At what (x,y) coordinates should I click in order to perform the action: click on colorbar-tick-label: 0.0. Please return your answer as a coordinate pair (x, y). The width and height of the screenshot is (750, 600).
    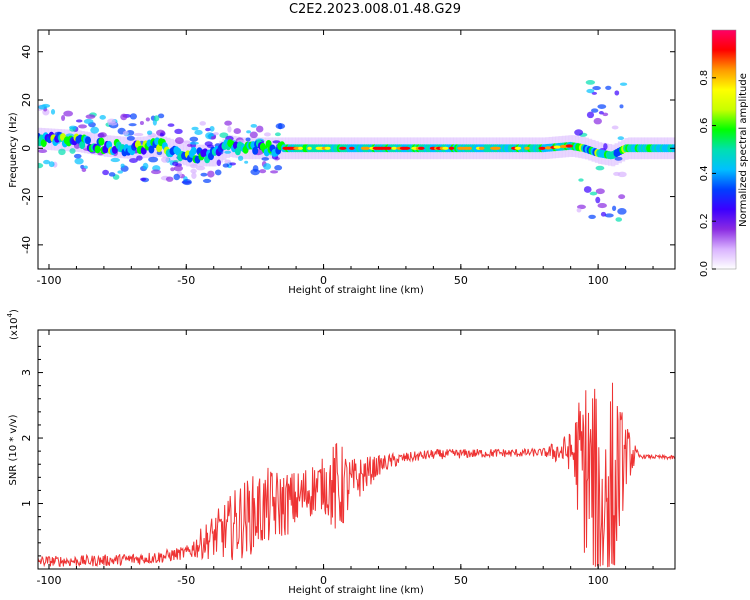
    Looking at the image, I should click on (704, 269).